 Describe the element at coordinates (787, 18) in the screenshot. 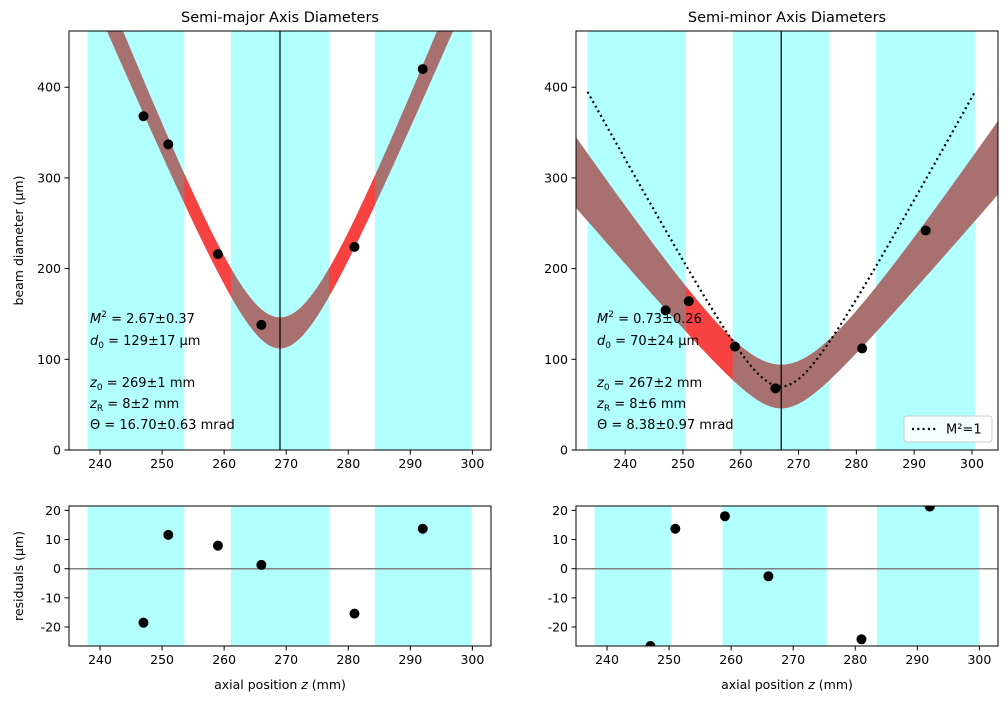

I see `chart-title: Semi-minor Axis Diameters` at that location.